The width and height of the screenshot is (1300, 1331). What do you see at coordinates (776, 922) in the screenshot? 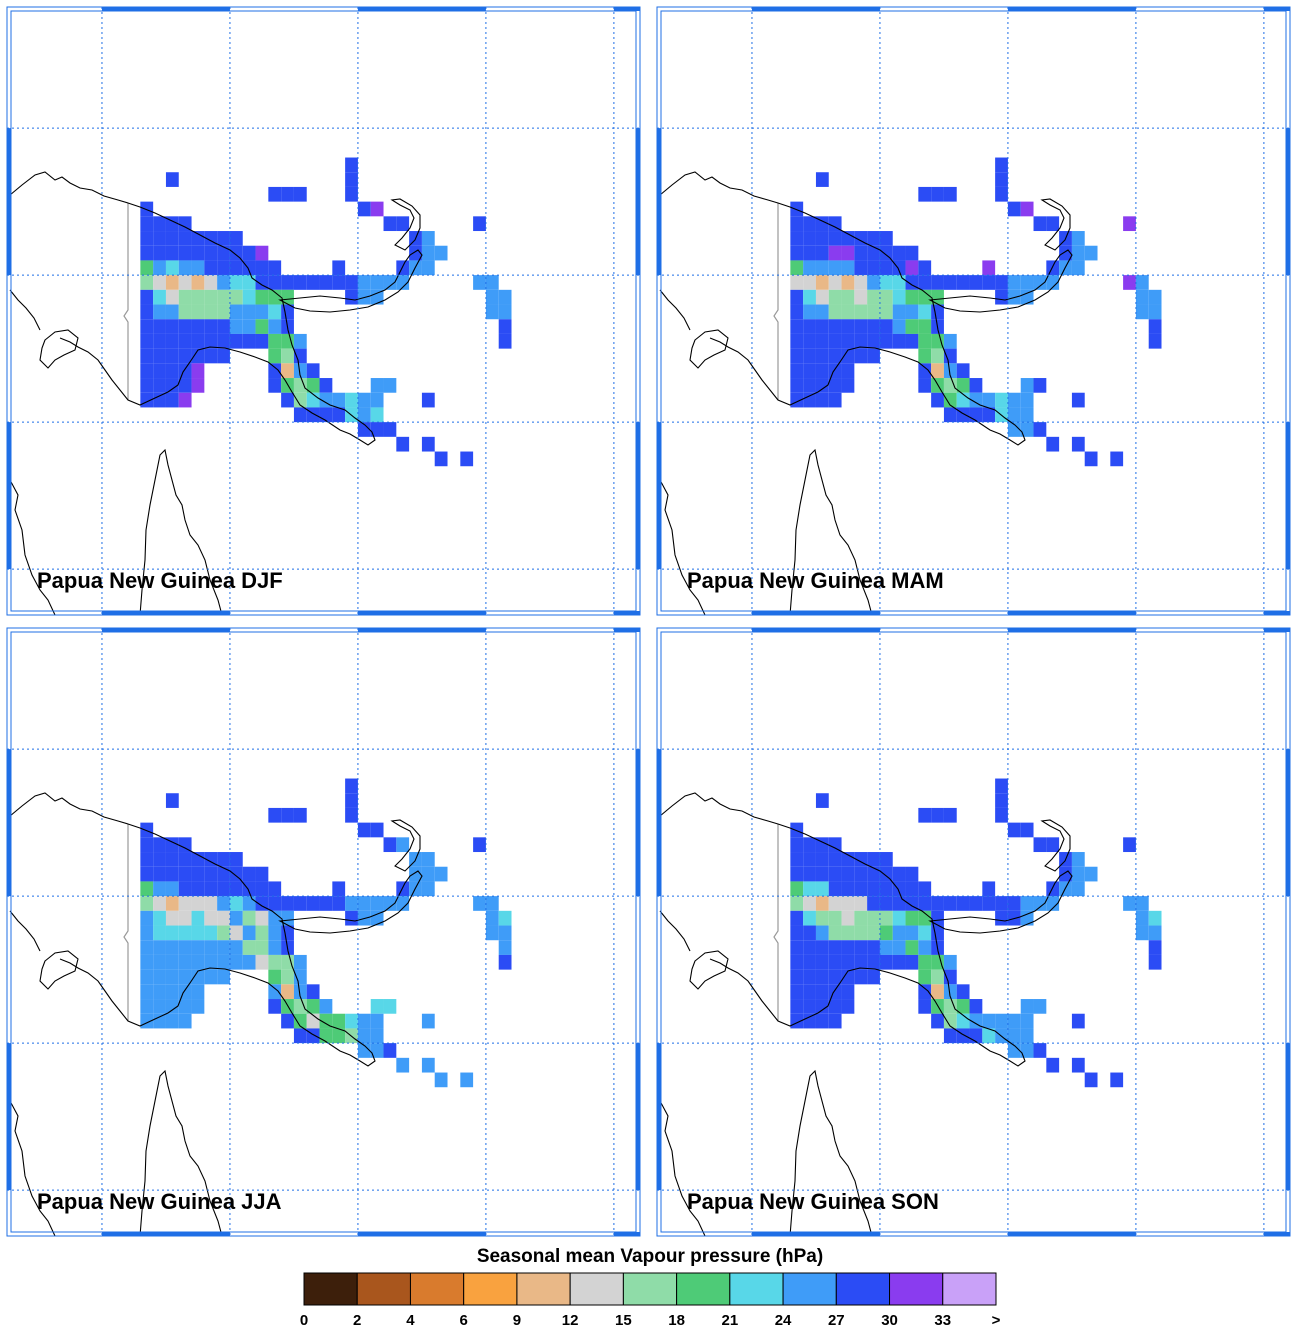
I see `country-border` at bounding box center [776, 922].